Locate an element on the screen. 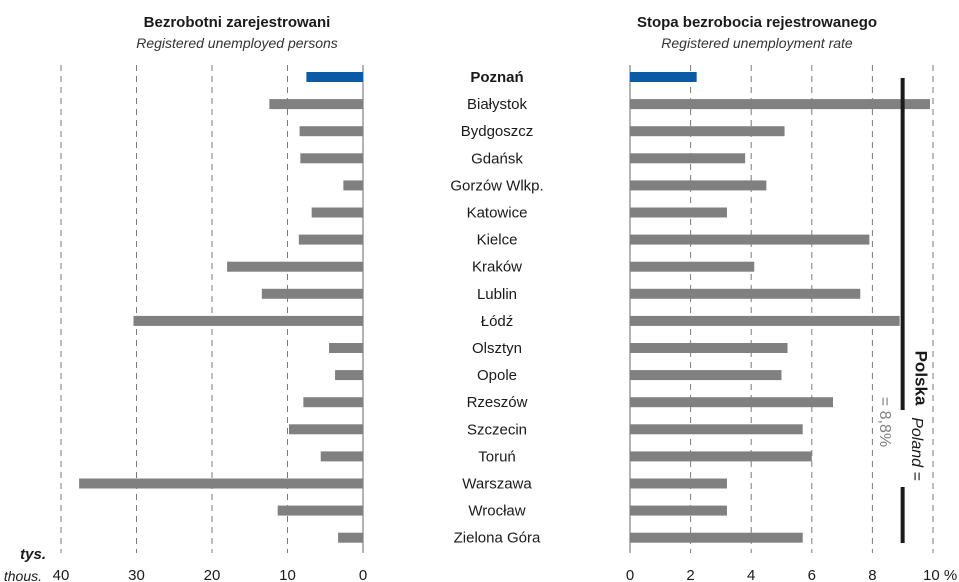 This screenshot has width=959, height=582. poland-average-label: Polska Poland = = 8,8% is located at coordinates (903, 416).